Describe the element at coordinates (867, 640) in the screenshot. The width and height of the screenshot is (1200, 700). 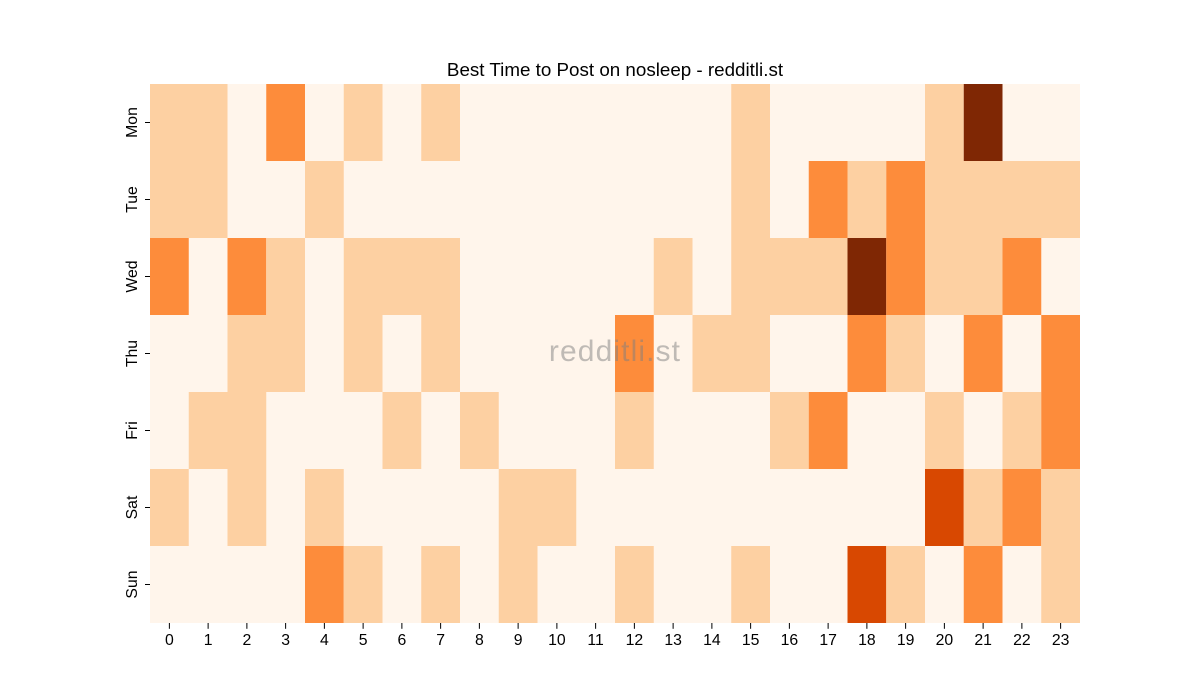
I see `svg-text: 18` at that location.